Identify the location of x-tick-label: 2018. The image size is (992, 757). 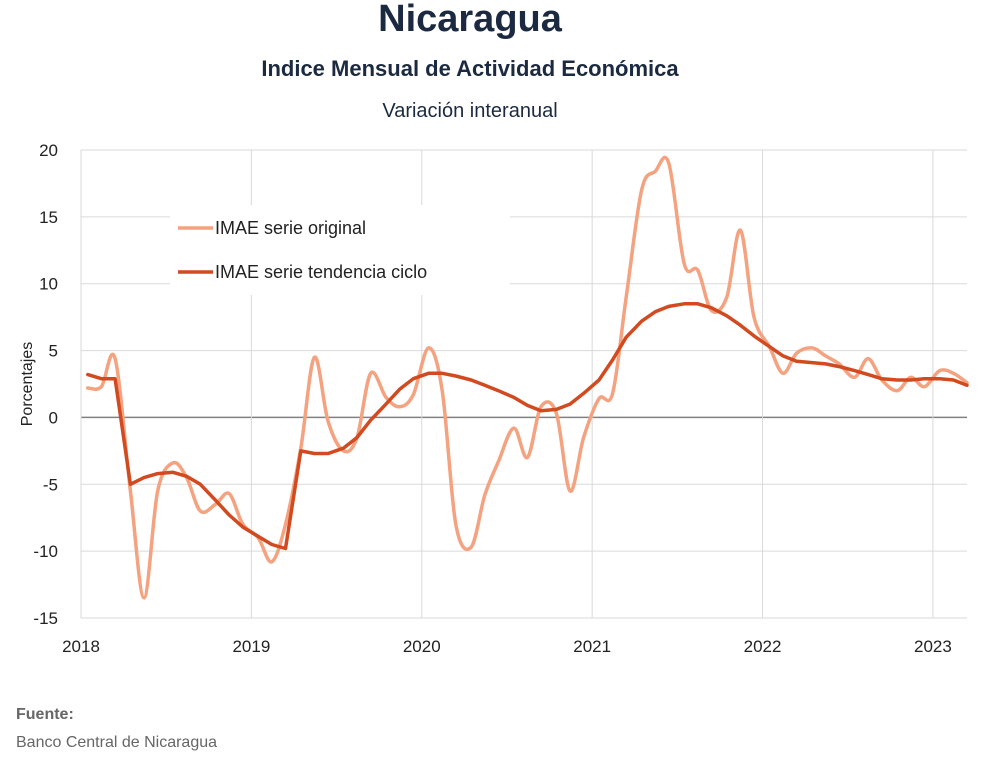
(81, 646).